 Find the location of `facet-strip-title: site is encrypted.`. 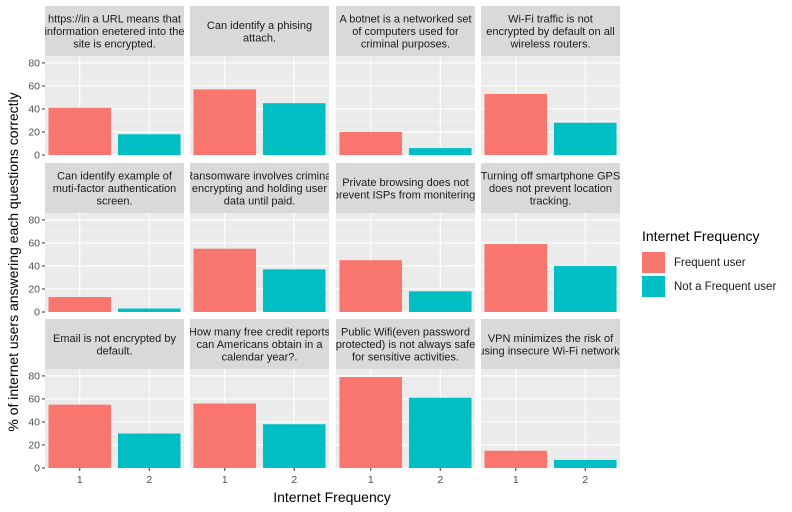

facet-strip-title: site is encrypted. is located at coordinates (114, 45).